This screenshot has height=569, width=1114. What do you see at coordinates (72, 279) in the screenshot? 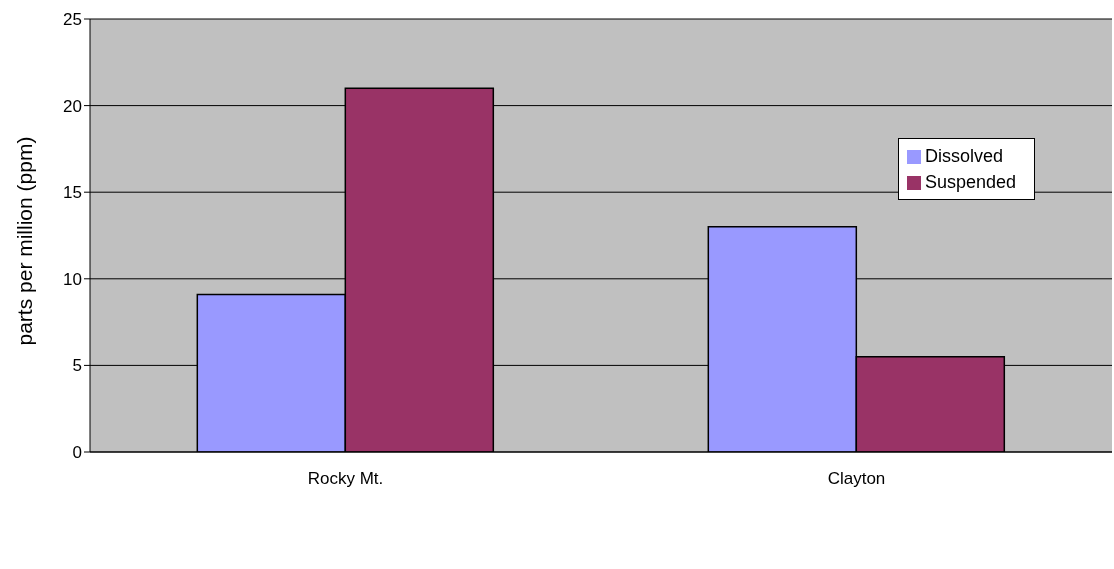
I see `y-tick-label: 10` at bounding box center [72, 279].